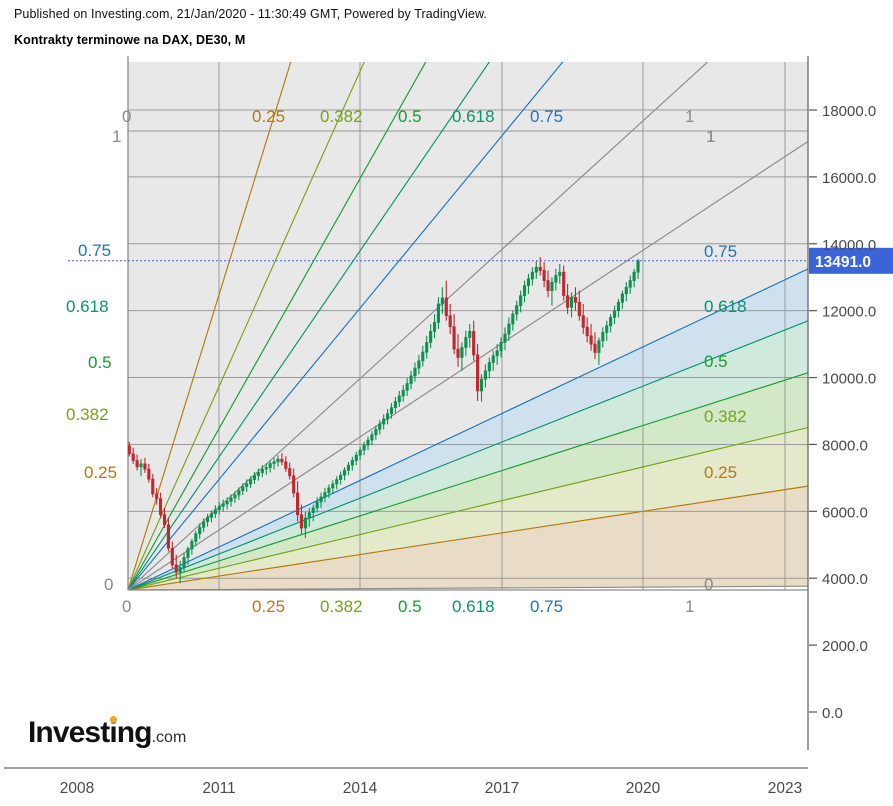 This screenshot has height=806, width=893. What do you see at coordinates (134, 732) in the screenshot?
I see `logo-word-2: ng` at bounding box center [134, 732].